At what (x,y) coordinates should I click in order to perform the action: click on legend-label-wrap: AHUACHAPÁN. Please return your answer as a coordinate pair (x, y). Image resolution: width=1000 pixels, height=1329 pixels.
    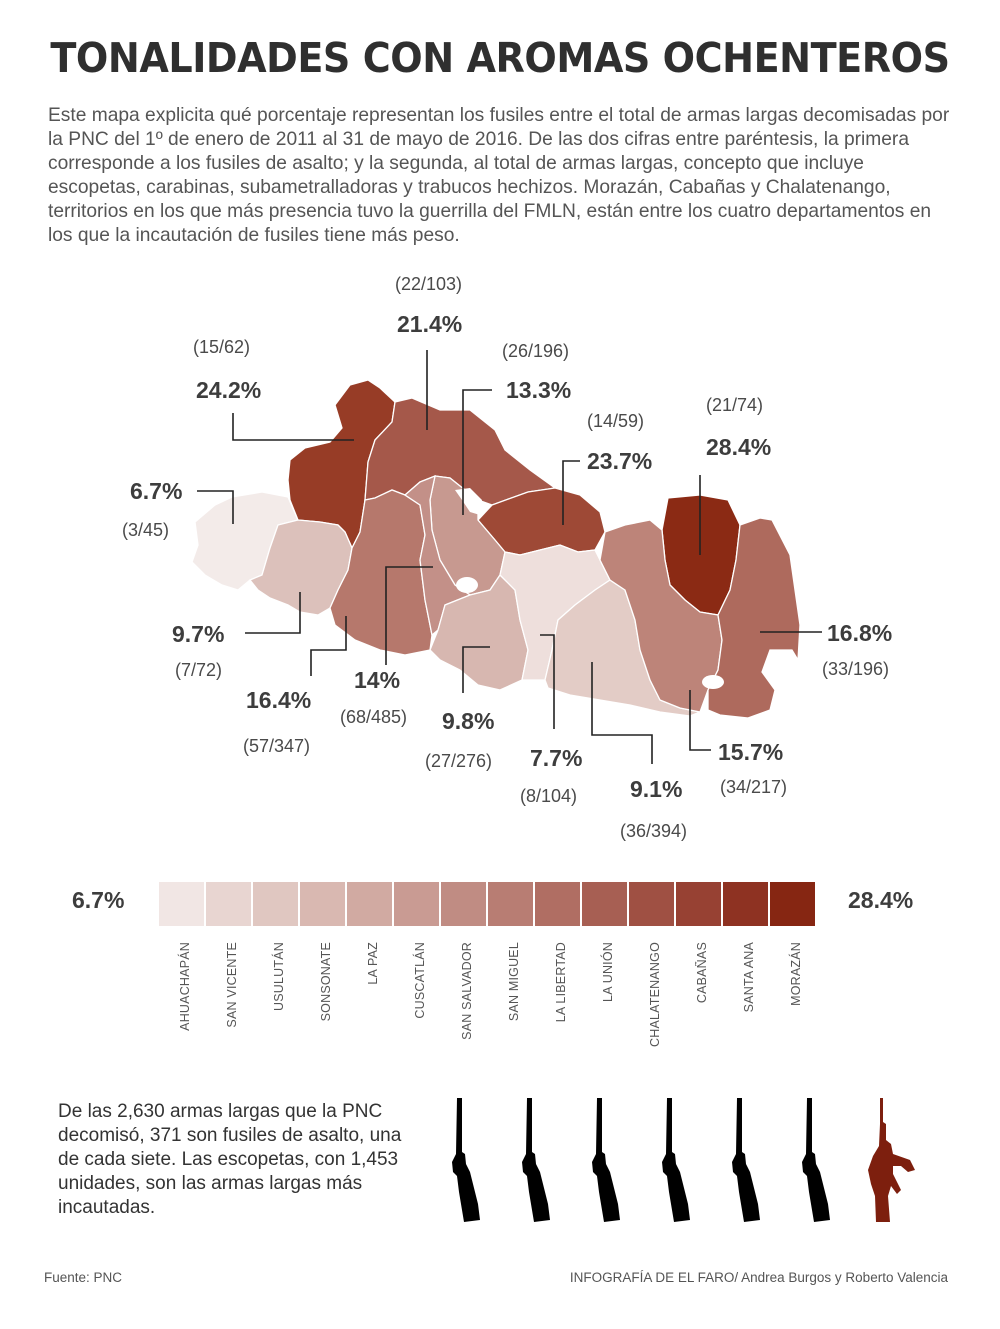
    Looking at the image, I should click on (182, 1002).